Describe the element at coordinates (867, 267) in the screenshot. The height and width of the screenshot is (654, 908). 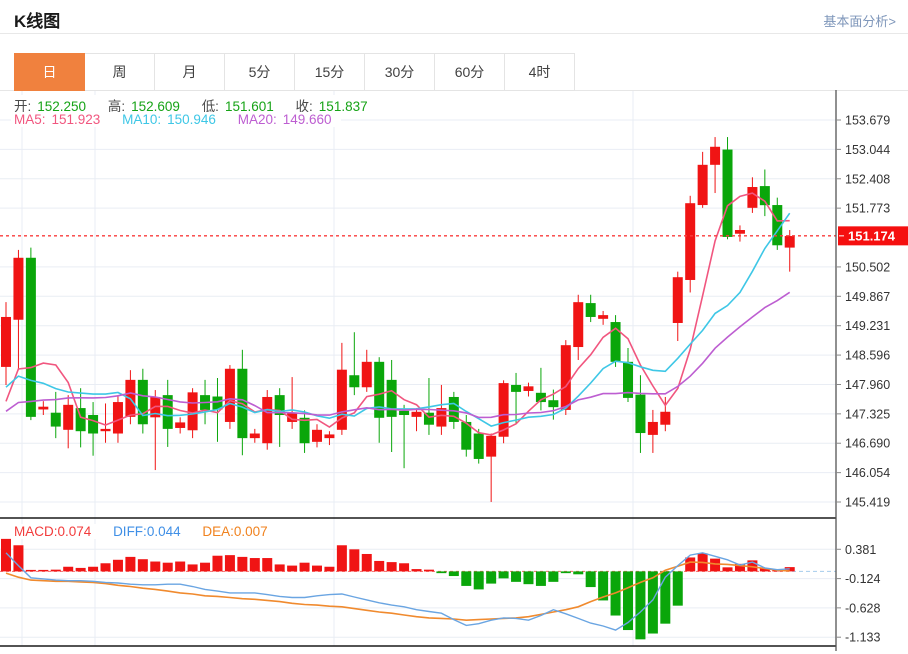
I see `price-axis-label: 150.502` at that location.